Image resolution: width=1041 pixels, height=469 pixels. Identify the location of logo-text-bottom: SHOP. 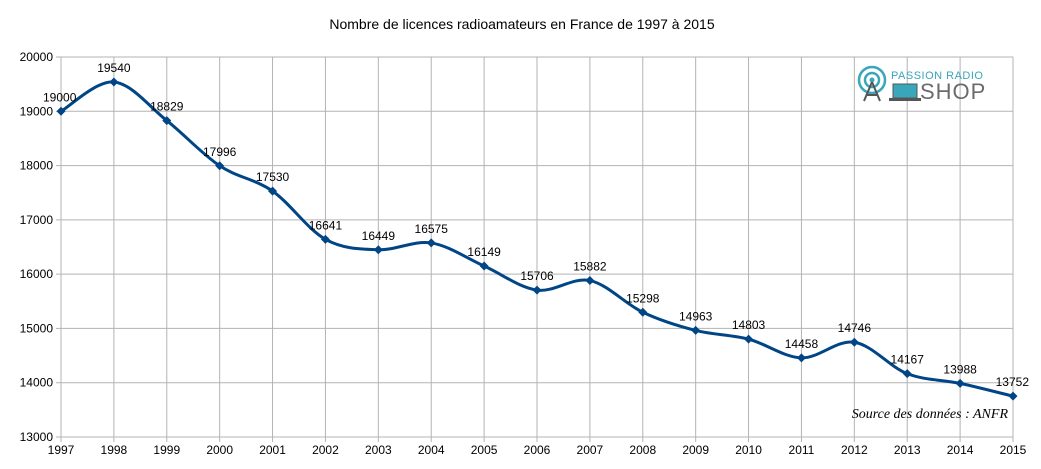
(953, 91).